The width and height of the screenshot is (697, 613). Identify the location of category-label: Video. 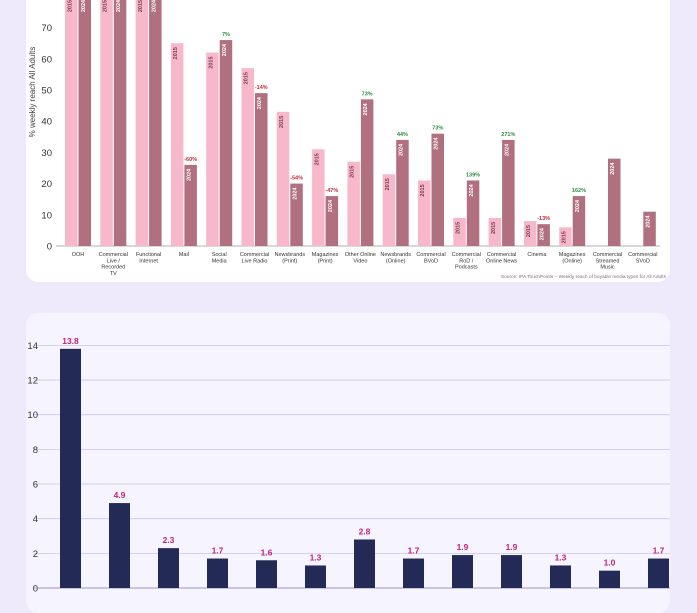
(360, 261).